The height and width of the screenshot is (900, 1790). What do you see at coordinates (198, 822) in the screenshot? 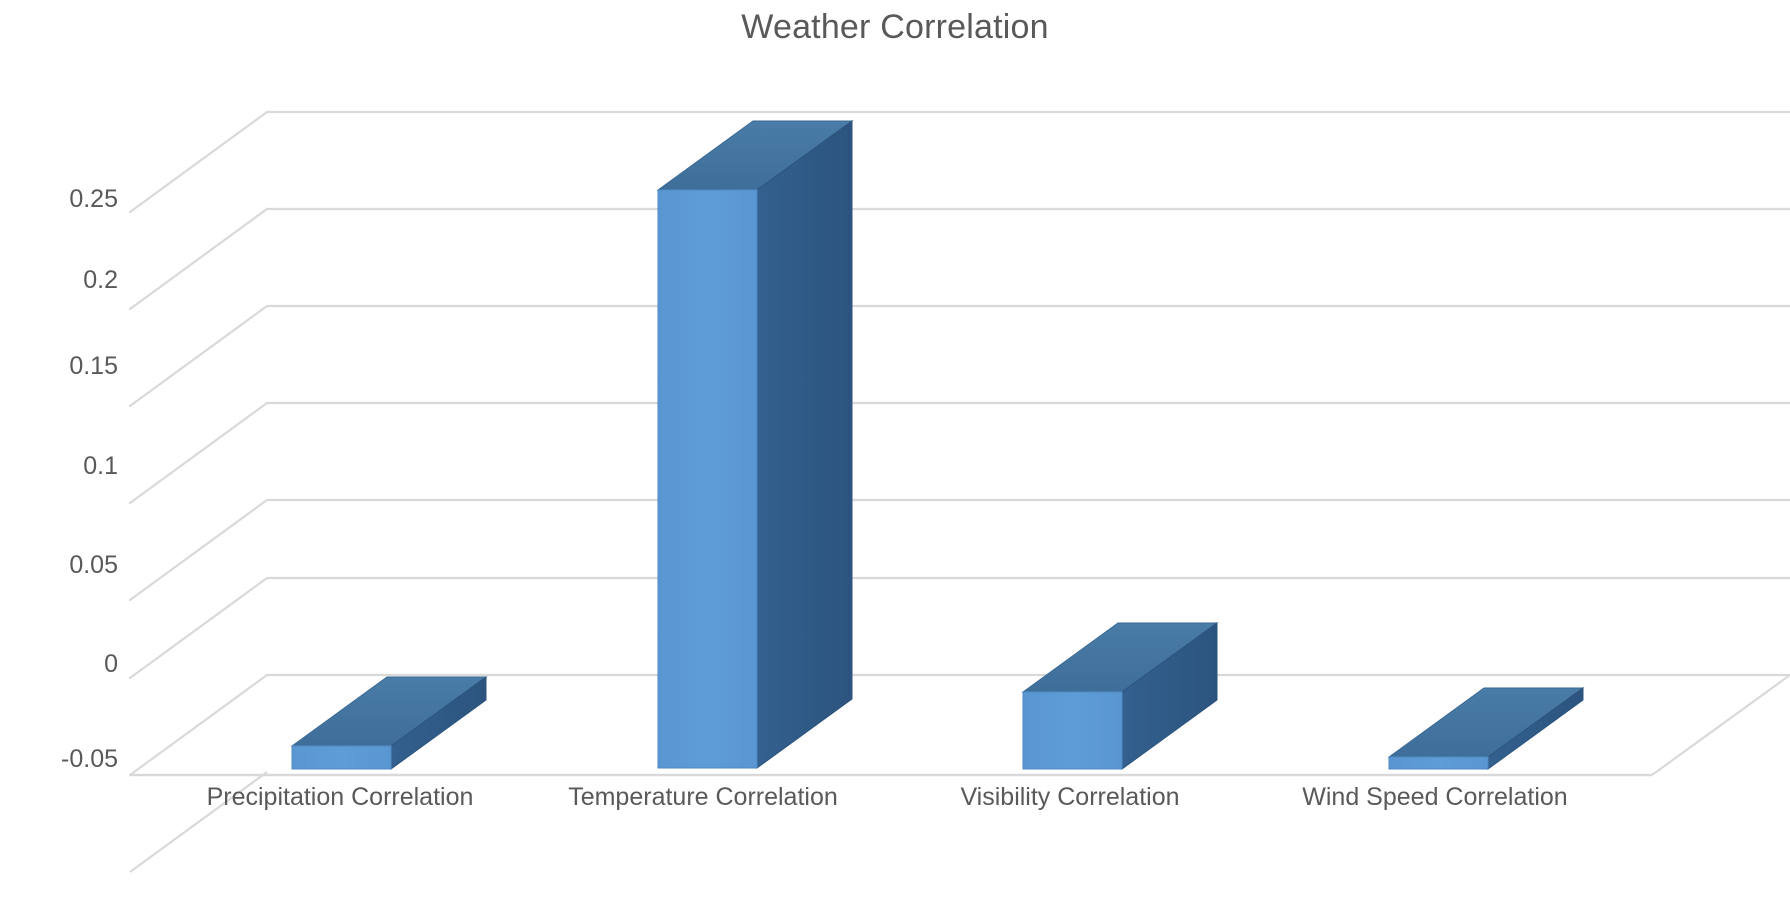
I see `gridline-negative` at bounding box center [198, 822].